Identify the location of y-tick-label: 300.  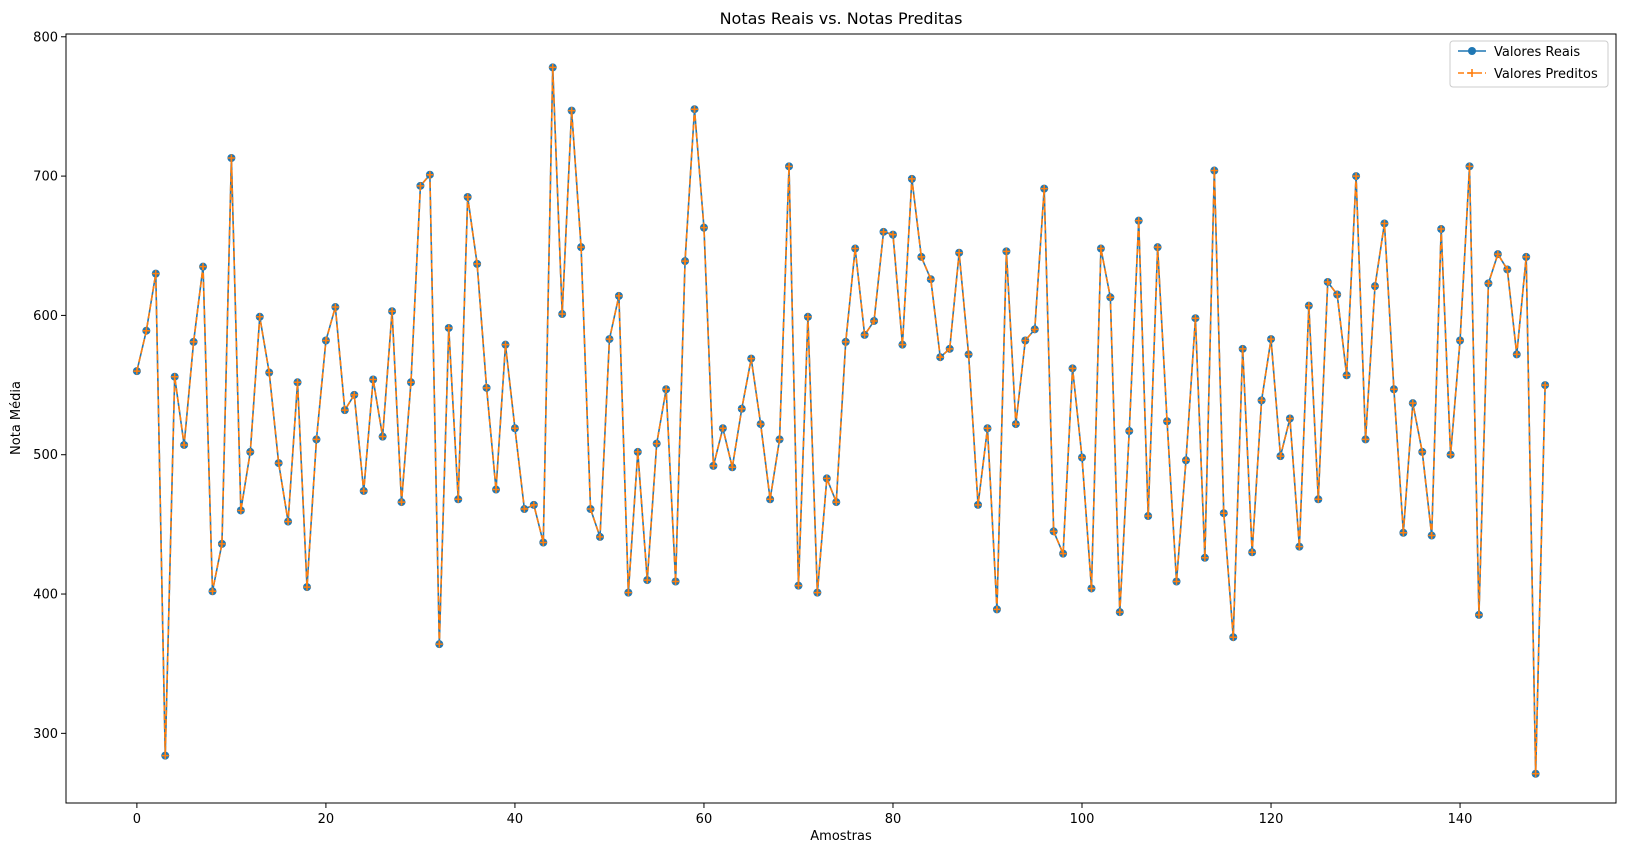
(45, 734).